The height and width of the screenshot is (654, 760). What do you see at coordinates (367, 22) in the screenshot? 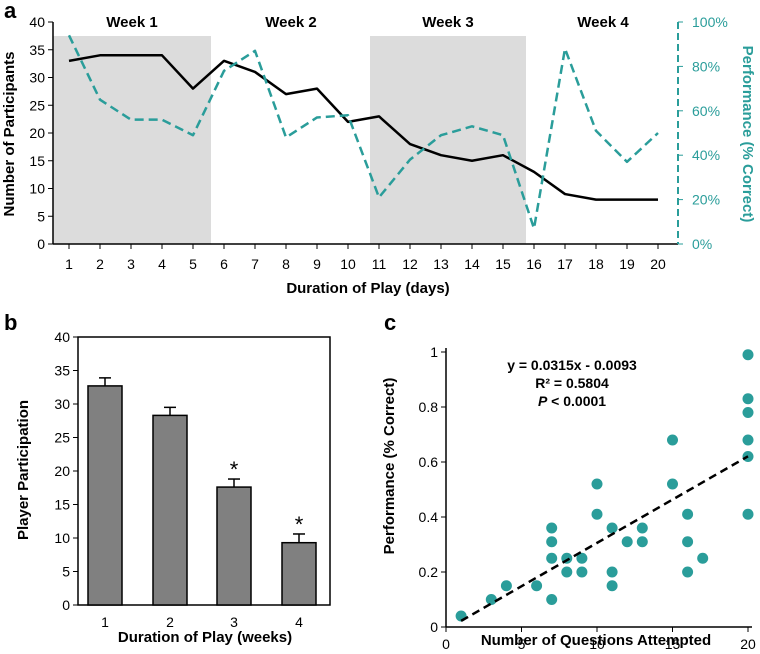
I see `week-labels: Week 1 Week 2 Week 3 Week 4` at bounding box center [367, 22].